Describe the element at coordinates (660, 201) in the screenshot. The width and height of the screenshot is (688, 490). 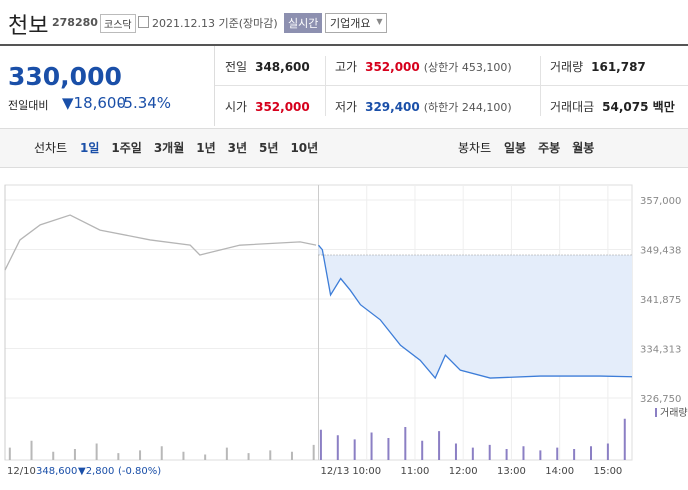
I see `y-tick-label: 357,000` at that location.